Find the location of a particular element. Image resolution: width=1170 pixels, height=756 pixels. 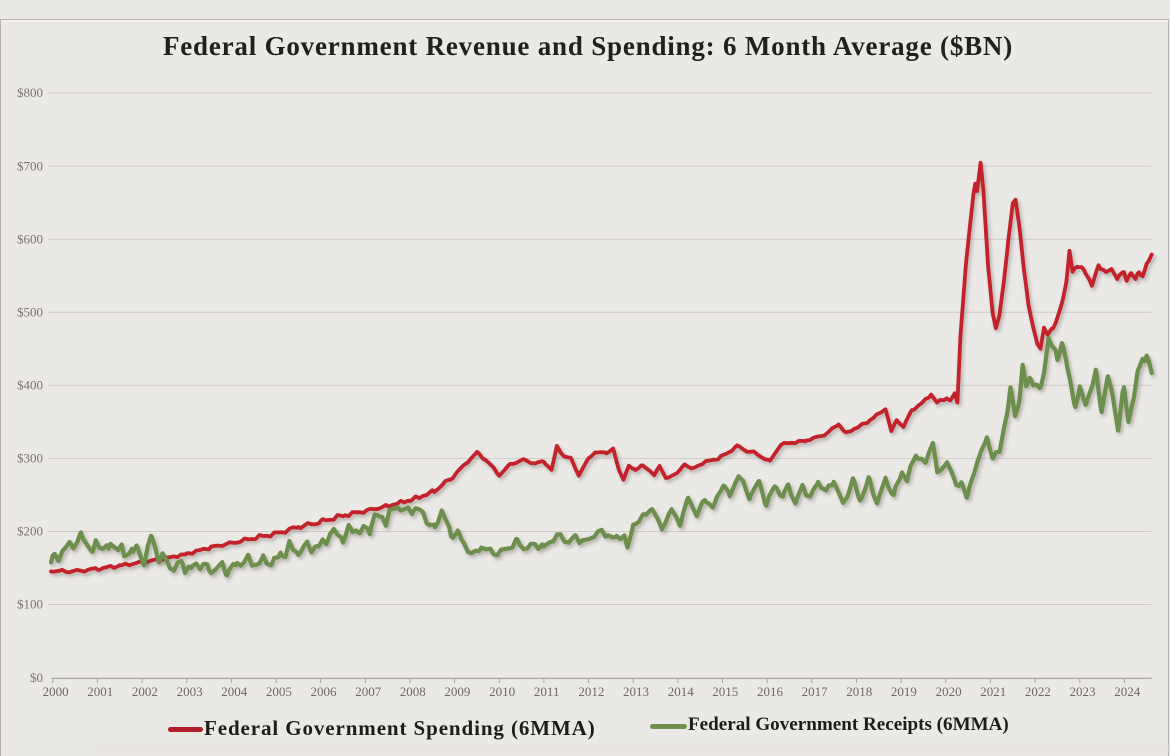

svg-text: $400 is located at coordinates (30, 385).